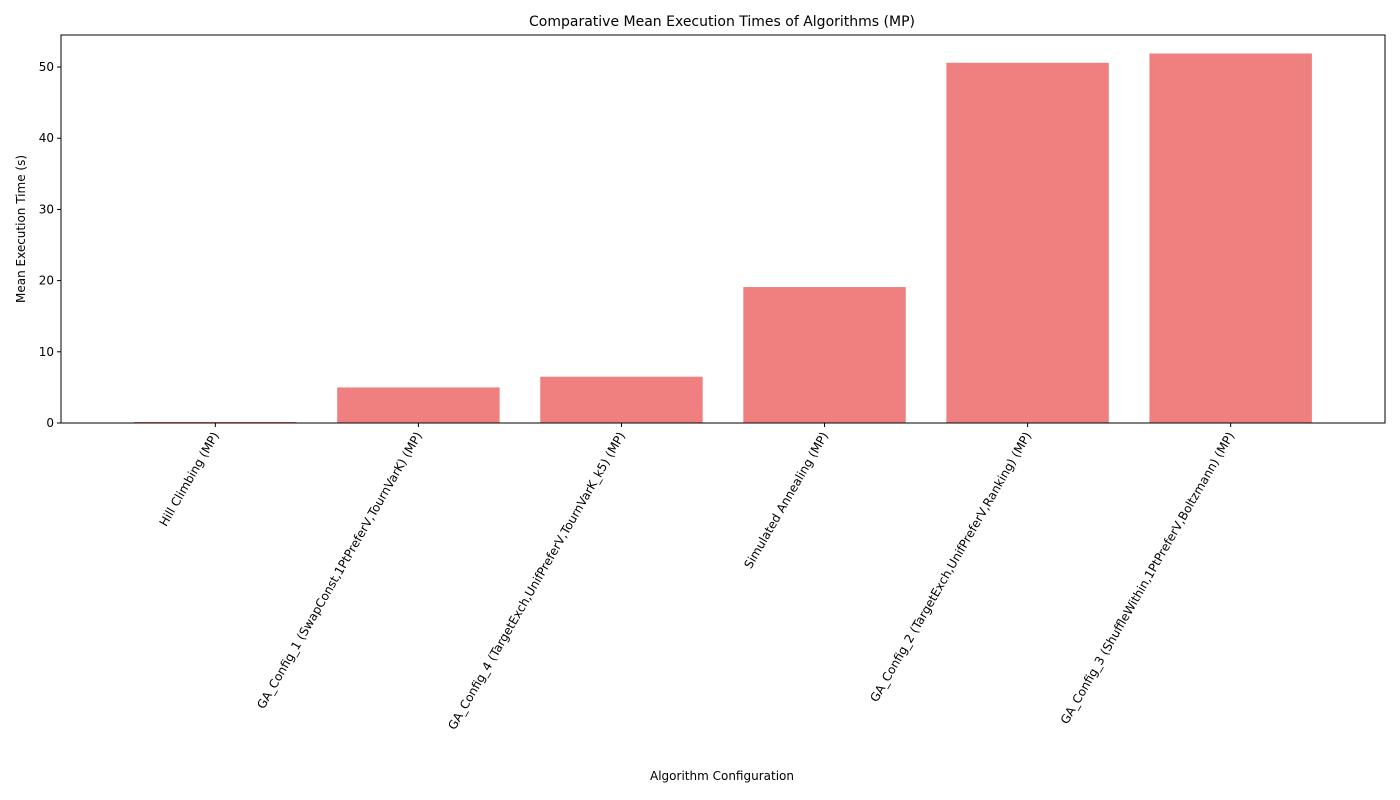 This screenshot has height=800, width=1400. What do you see at coordinates (21, 229) in the screenshot?
I see `y-axis-label: Mean Execution Time (s)` at bounding box center [21, 229].